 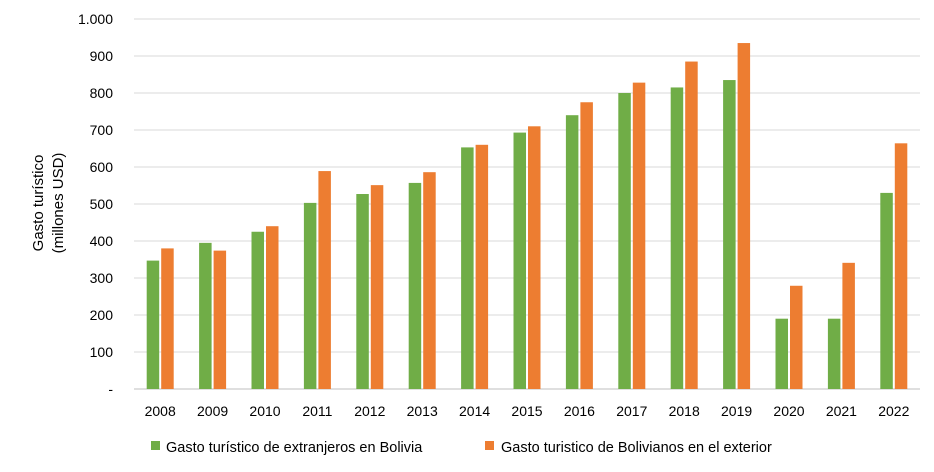 What do you see at coordinates (95, 19) in the screenshot?
I see `y-tick-label: 1.000` at bounding box center [95, 19].